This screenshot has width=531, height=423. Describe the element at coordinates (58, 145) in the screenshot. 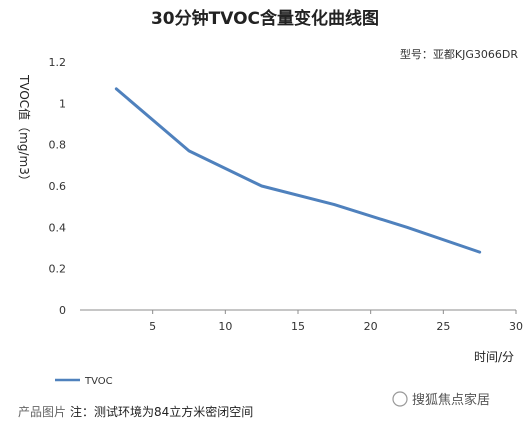

I see `y-tick-label: 0.8` at that location.